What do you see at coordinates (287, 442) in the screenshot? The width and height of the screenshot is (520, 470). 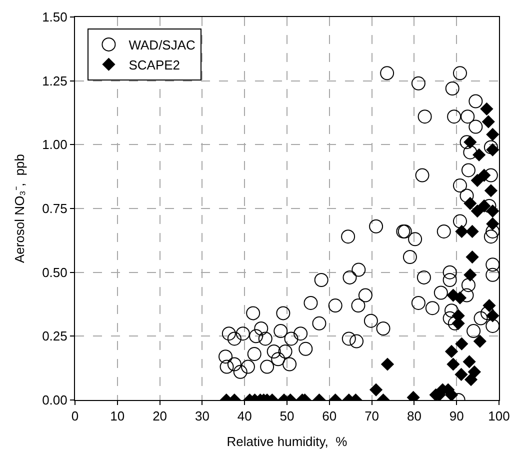 I see `x-axis-title: Relative humidity, %` at bounding box center [287, 442].